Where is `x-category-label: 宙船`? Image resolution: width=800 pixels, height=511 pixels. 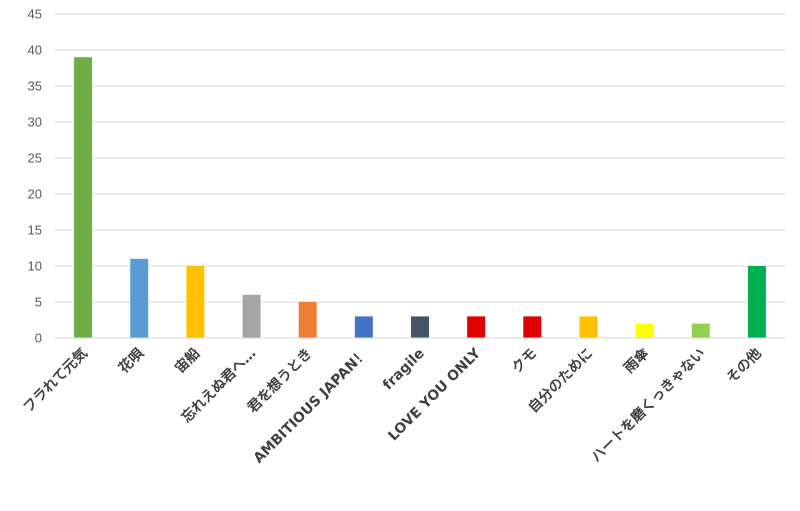
x-category-label: 宙船 is located at coordinates (187, 361).